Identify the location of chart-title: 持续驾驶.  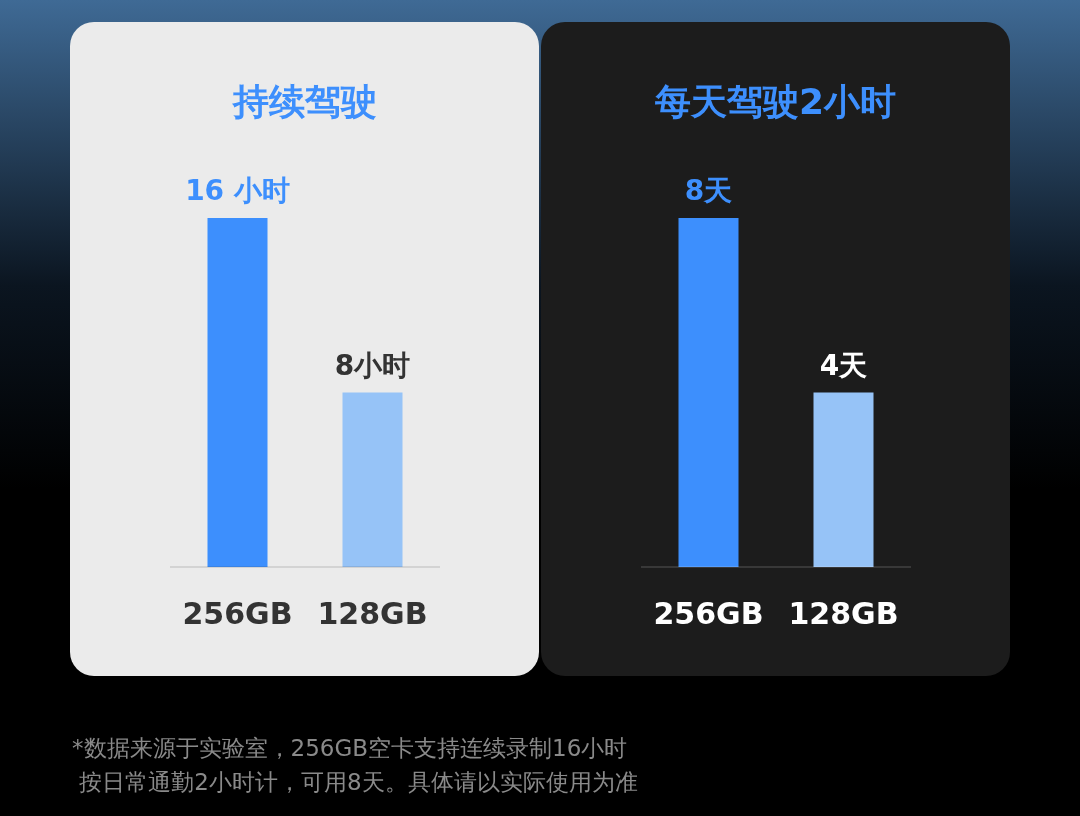
(303, 101).